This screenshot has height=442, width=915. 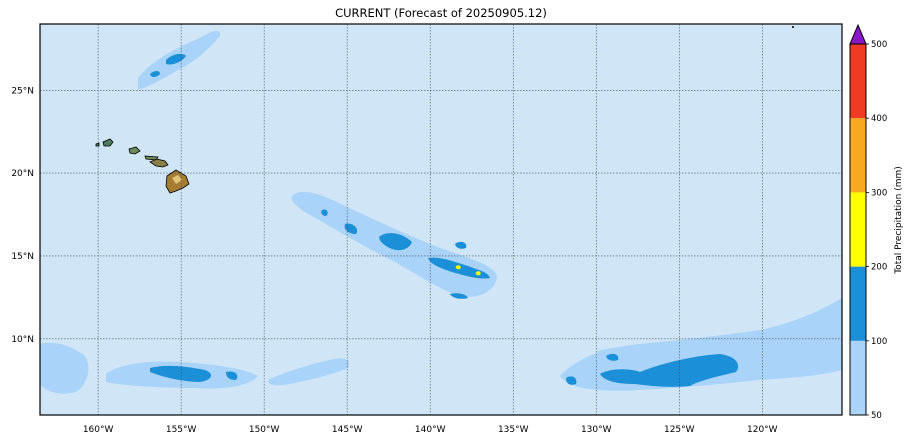 What do you see at coordinates (596, 430) in the screenshot?
I see `longitude-label: 130°W` at bounding box center [596, 430].